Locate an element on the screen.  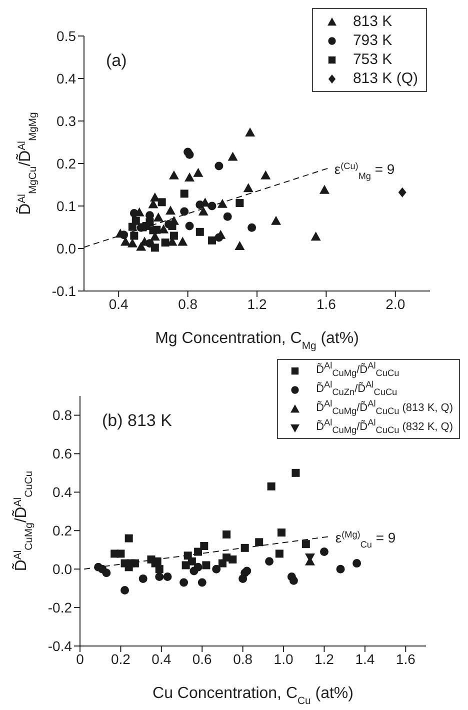
y-tick-label: 0.1 is located at coordinates (66, 206).